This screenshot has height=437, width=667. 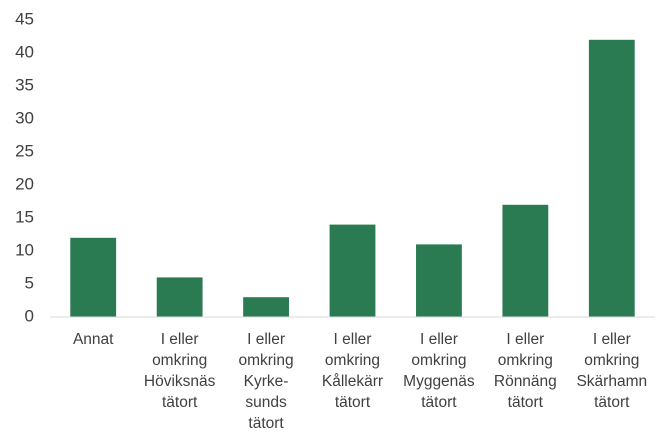 What do you see at coordinates (24, 249) in the screenshot?
I see `y-tick-label: 10` at bounding box center [24, 249].